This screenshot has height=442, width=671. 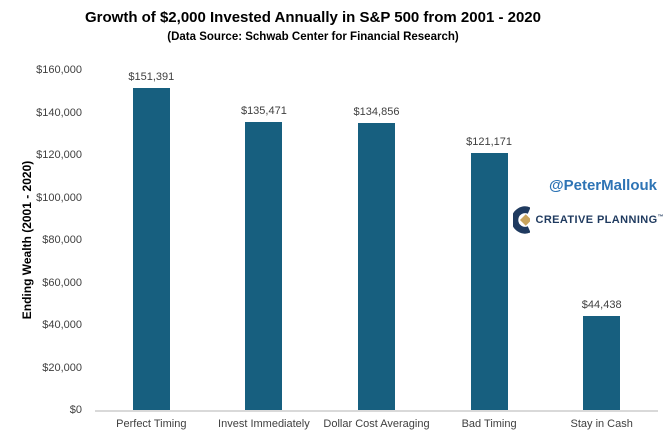 What do you see at coordinates (59, 197) in the screenshot?
I see `y-tick-label: $100,000` at bounding box center [59, 197].